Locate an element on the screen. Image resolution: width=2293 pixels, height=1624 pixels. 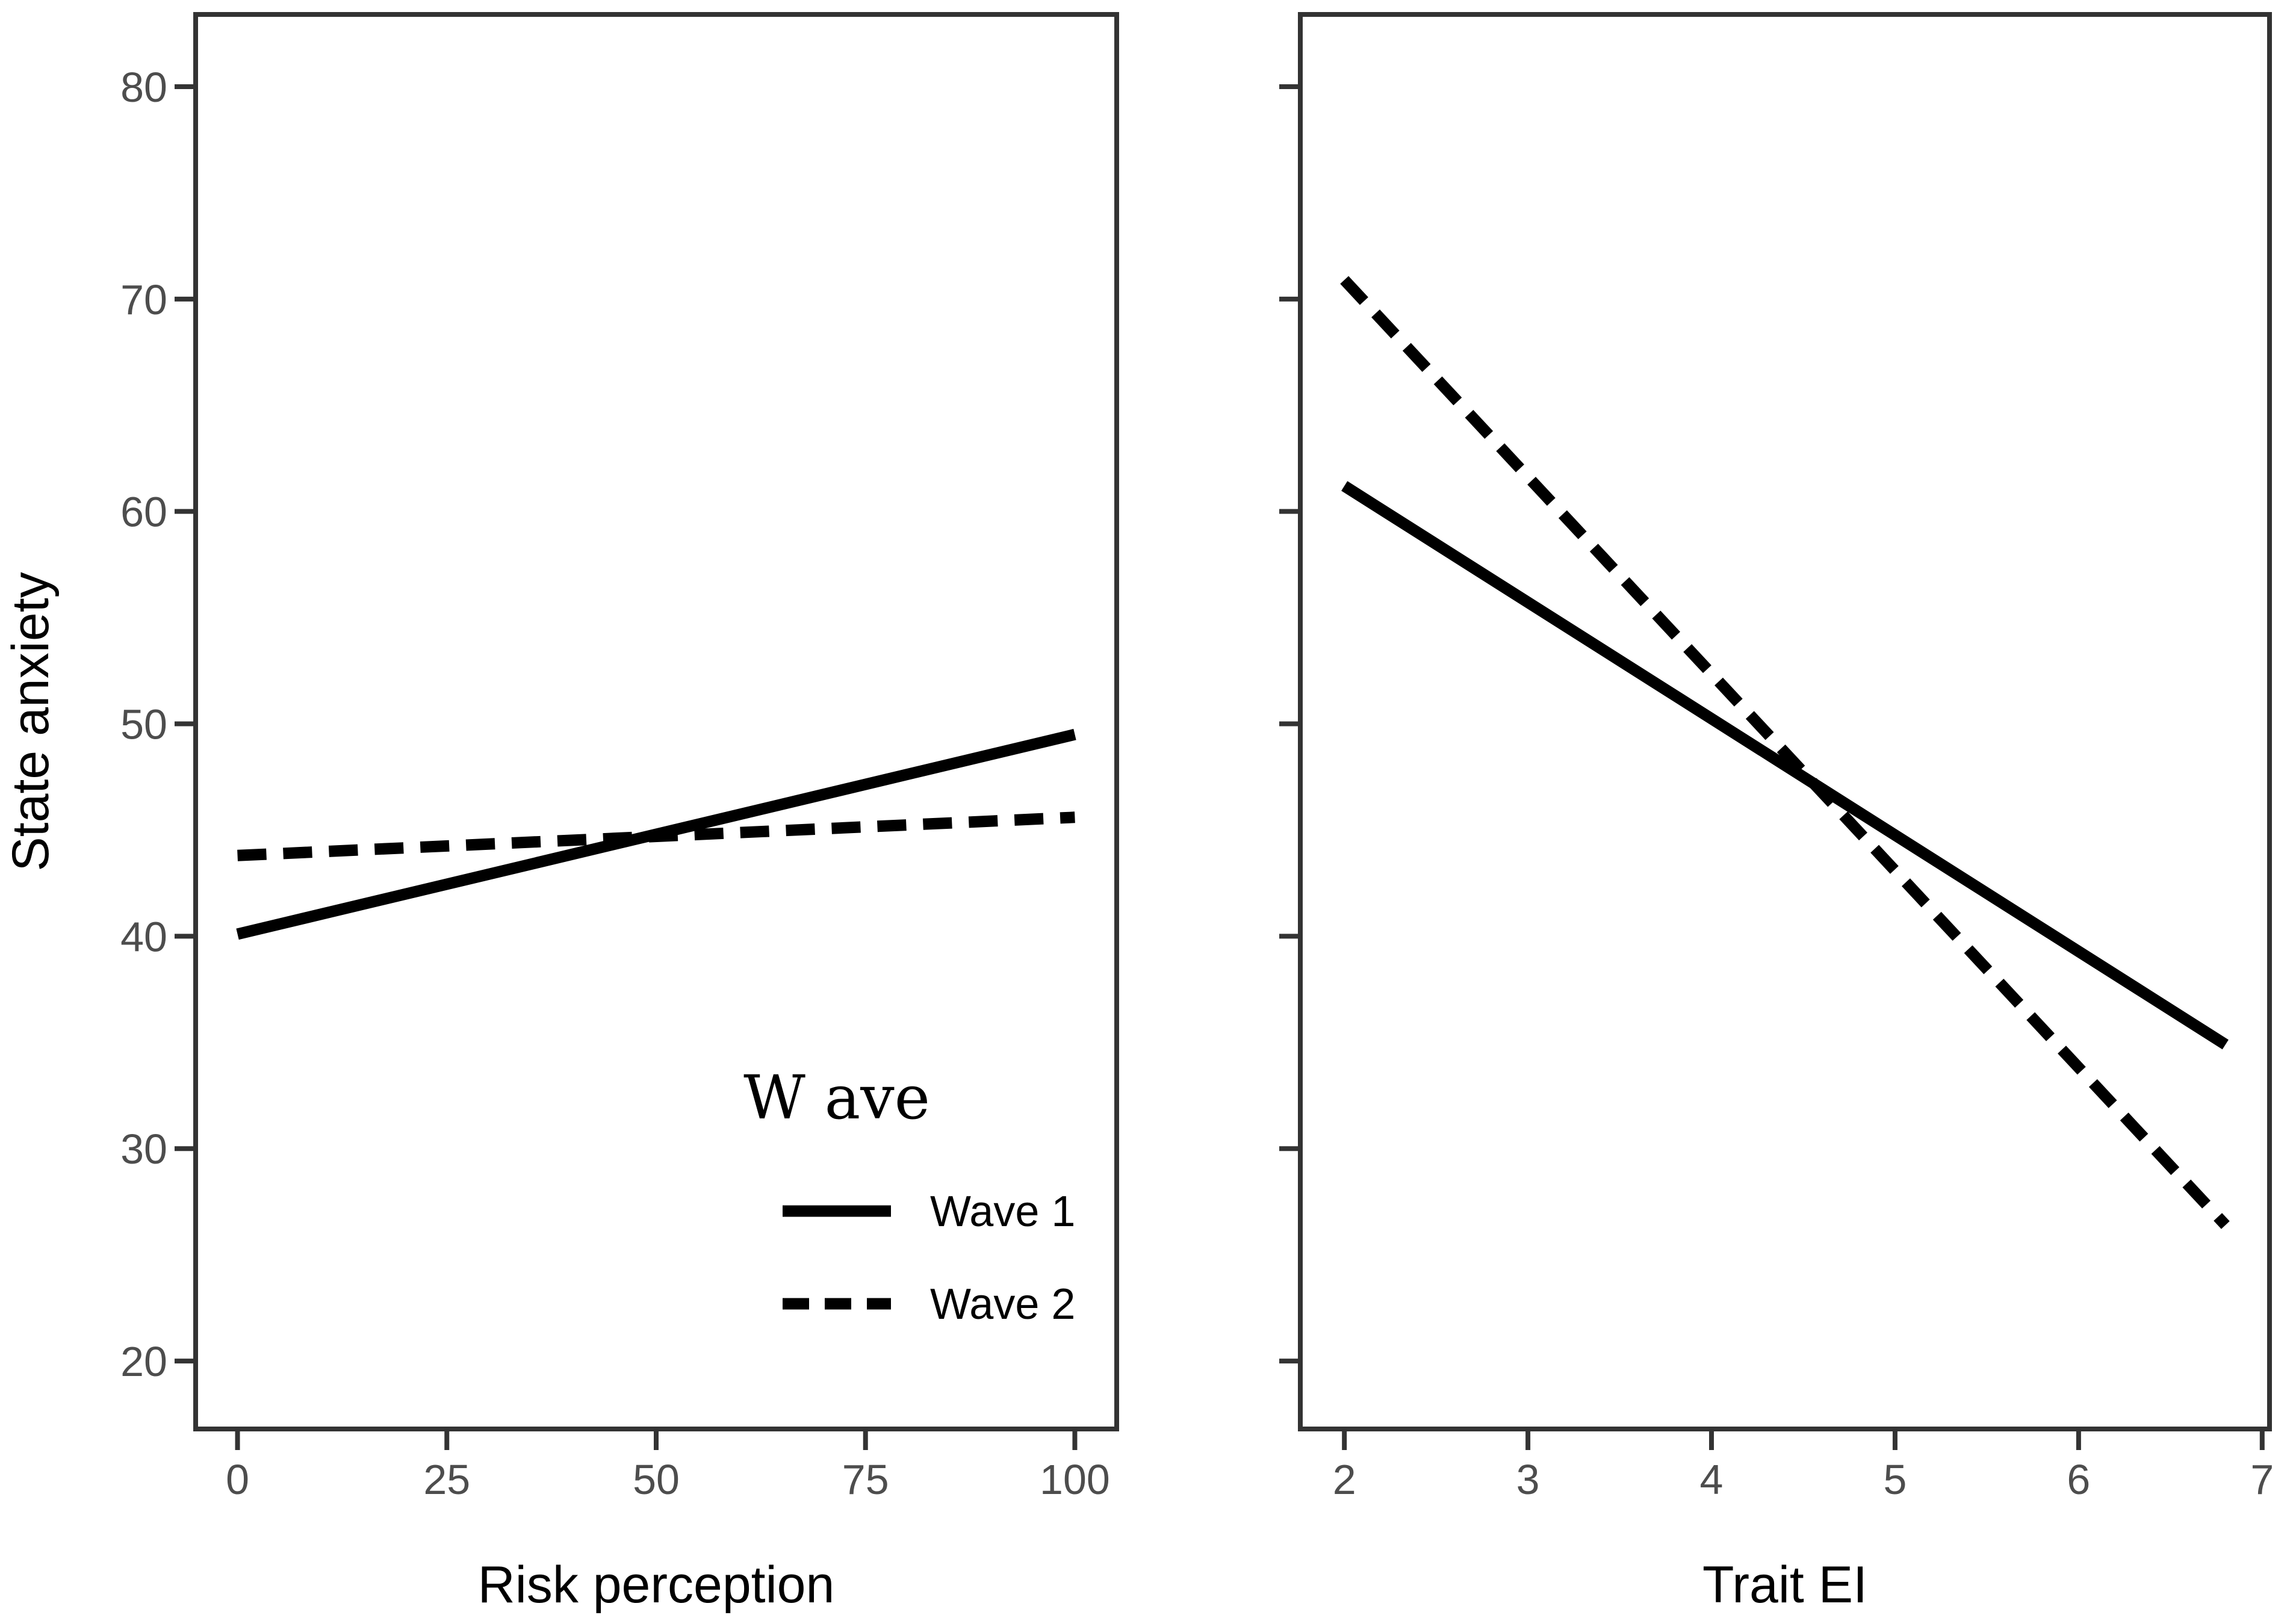
y-tick-label: 80 is located at coordinates (143, 87).